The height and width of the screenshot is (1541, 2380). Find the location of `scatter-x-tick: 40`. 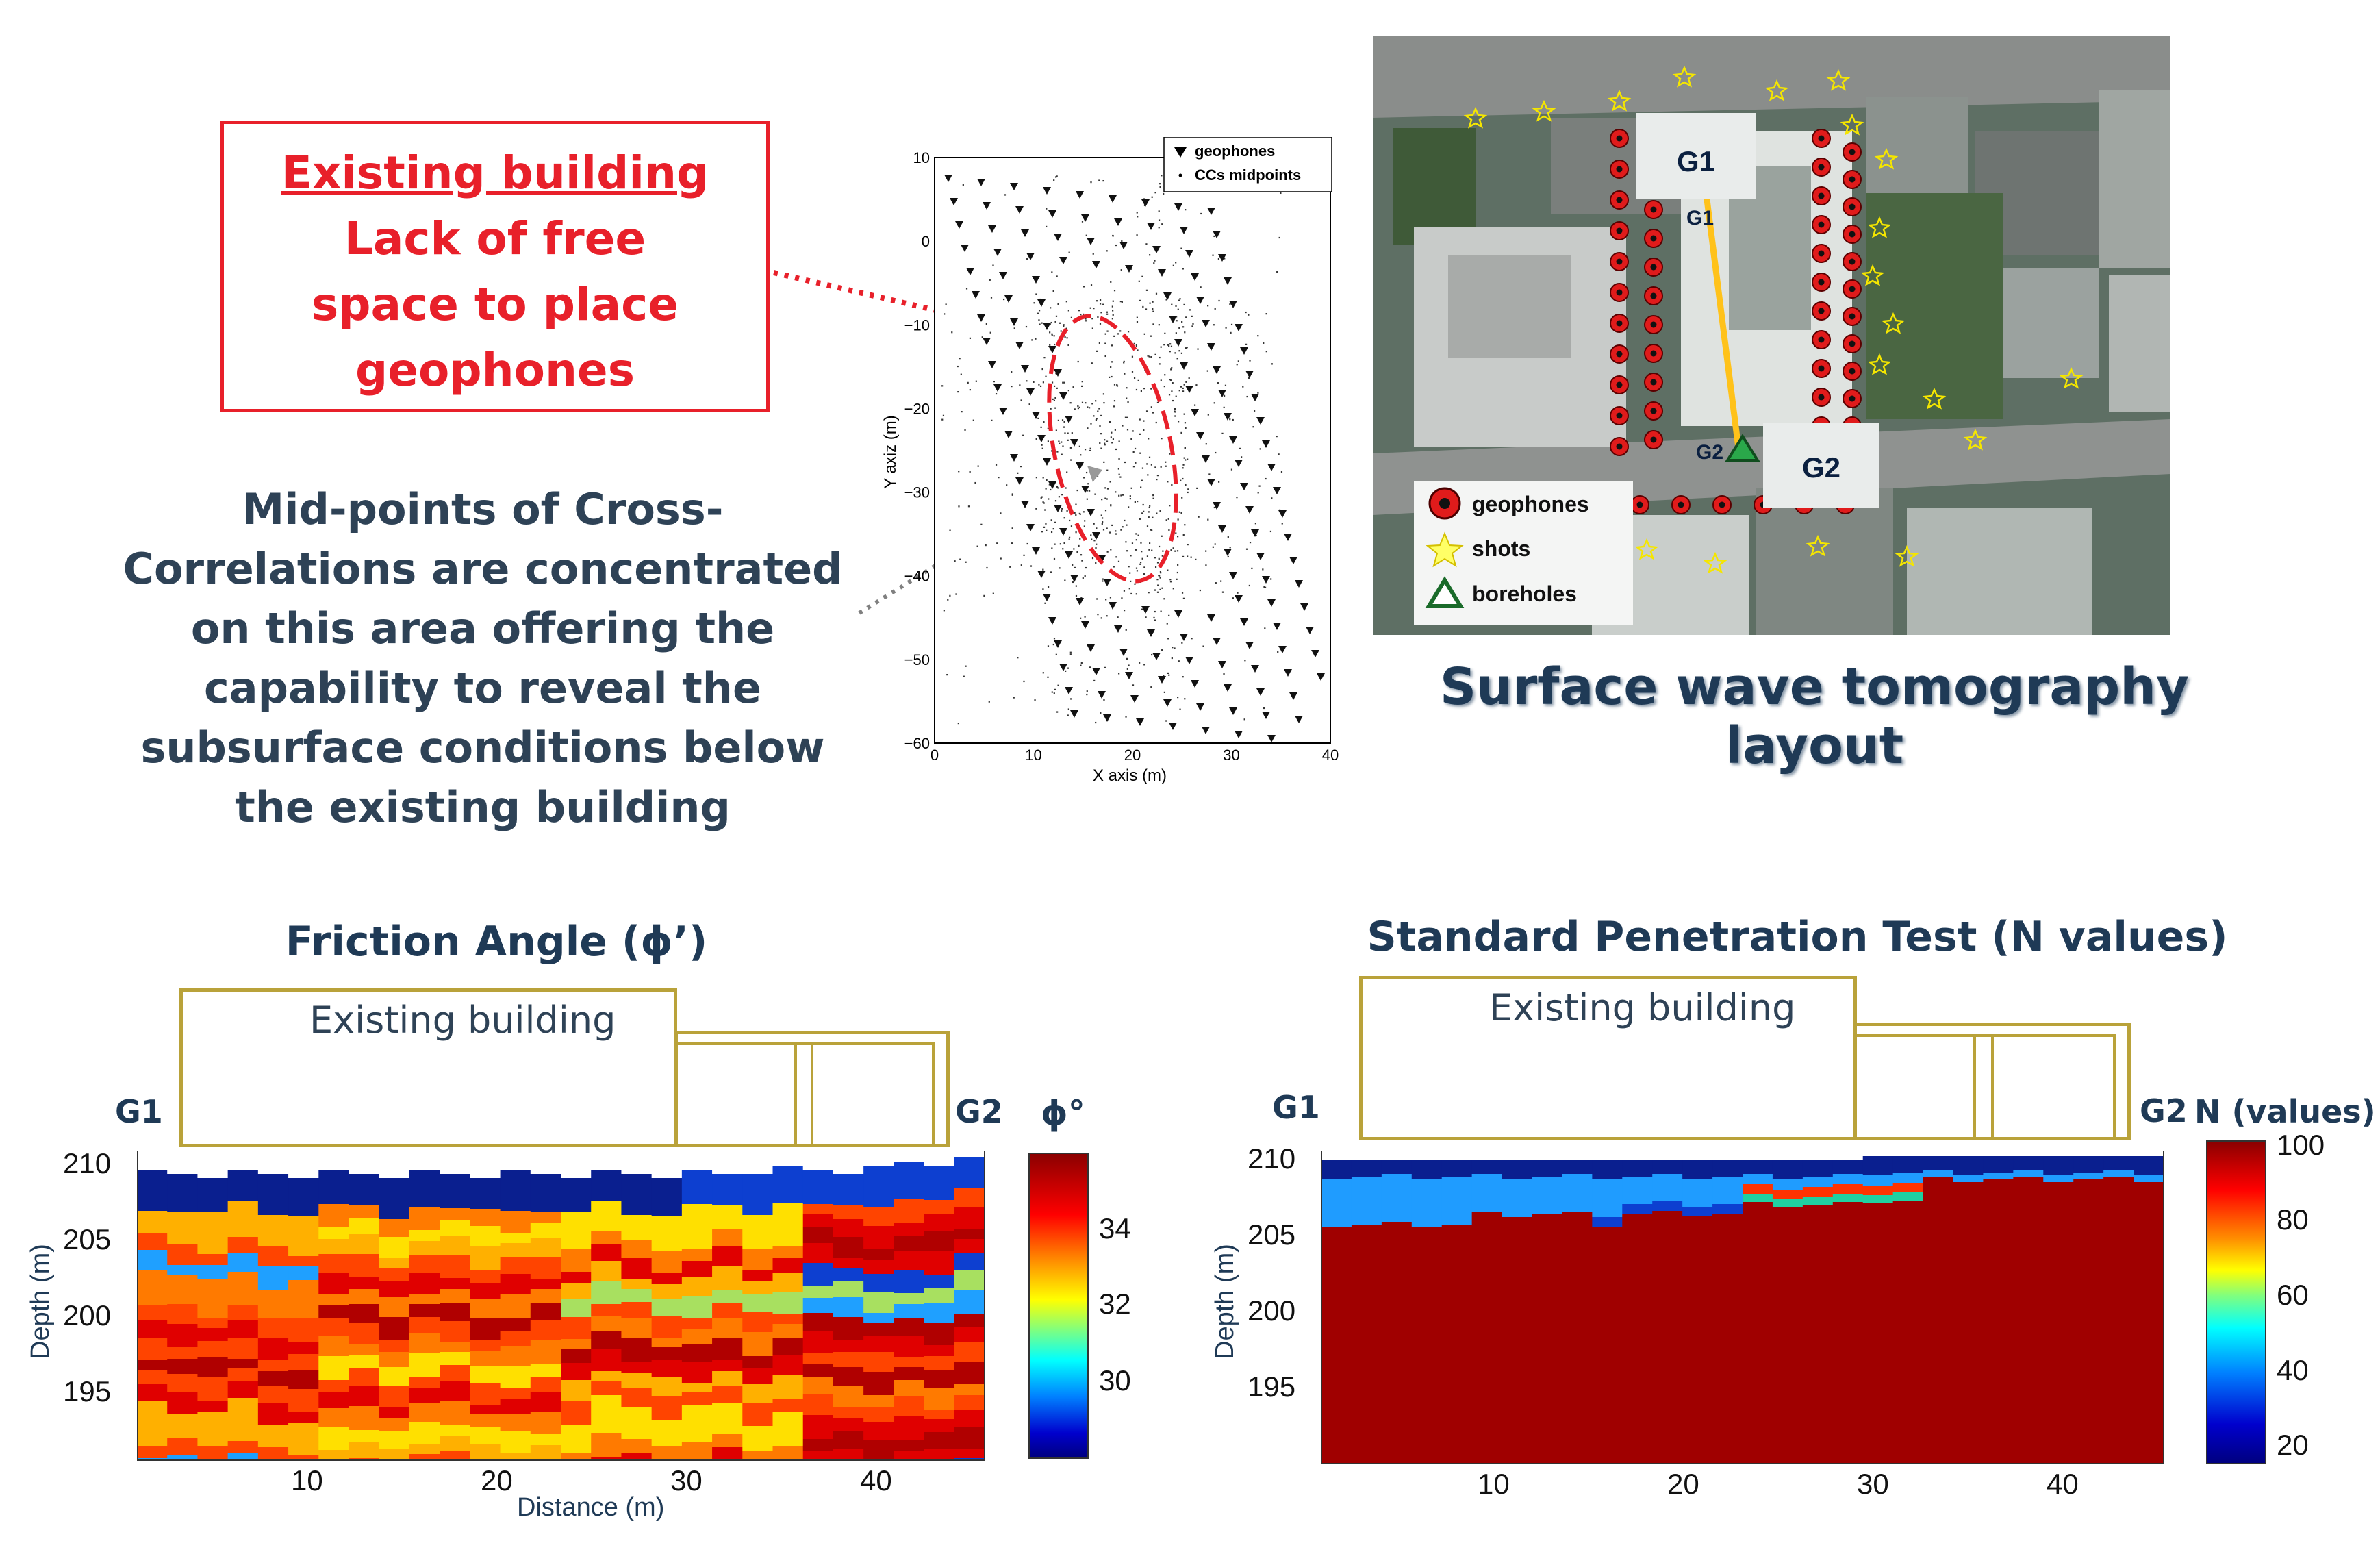

scatter-x-tick: 40 is located at coordinates (1330, 755).